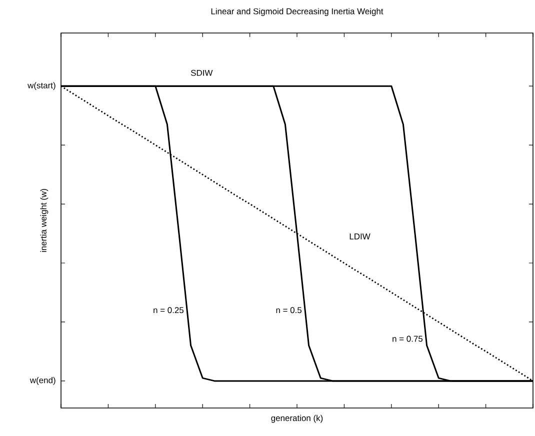 The image size is (535, 436). What do you see at coordinates (169, 310) in the screenshot?
I see `series-label: n = 0.25` at bounding box center [169, 310].